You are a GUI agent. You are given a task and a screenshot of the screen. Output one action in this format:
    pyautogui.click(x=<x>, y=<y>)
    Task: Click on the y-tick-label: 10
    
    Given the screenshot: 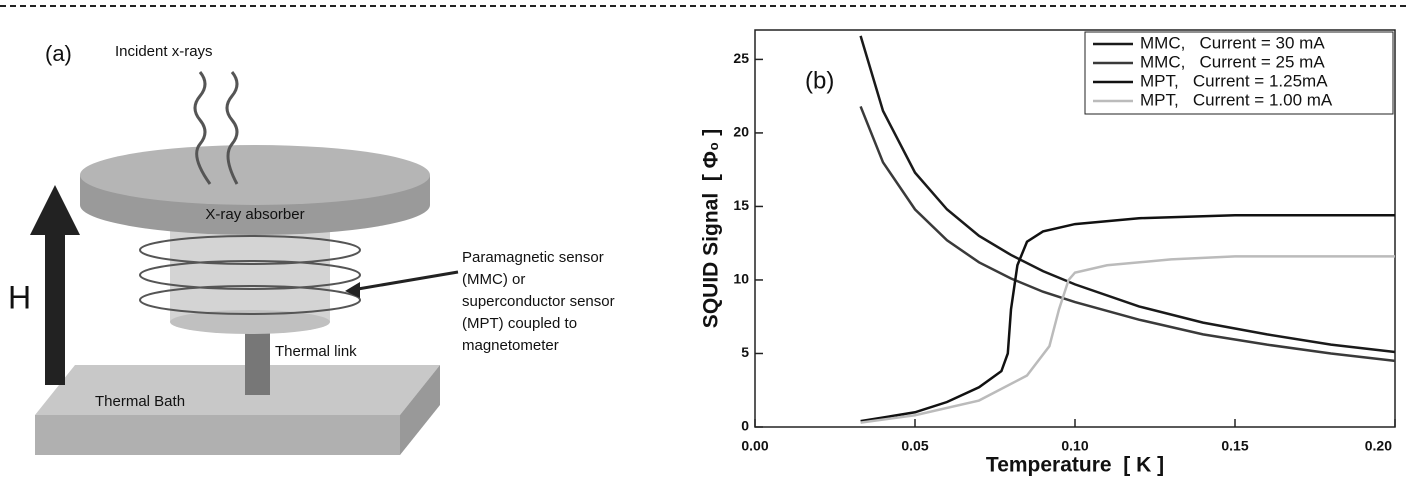 What is the action you would take?
    pyautogui.click(x=741, y=279)
    